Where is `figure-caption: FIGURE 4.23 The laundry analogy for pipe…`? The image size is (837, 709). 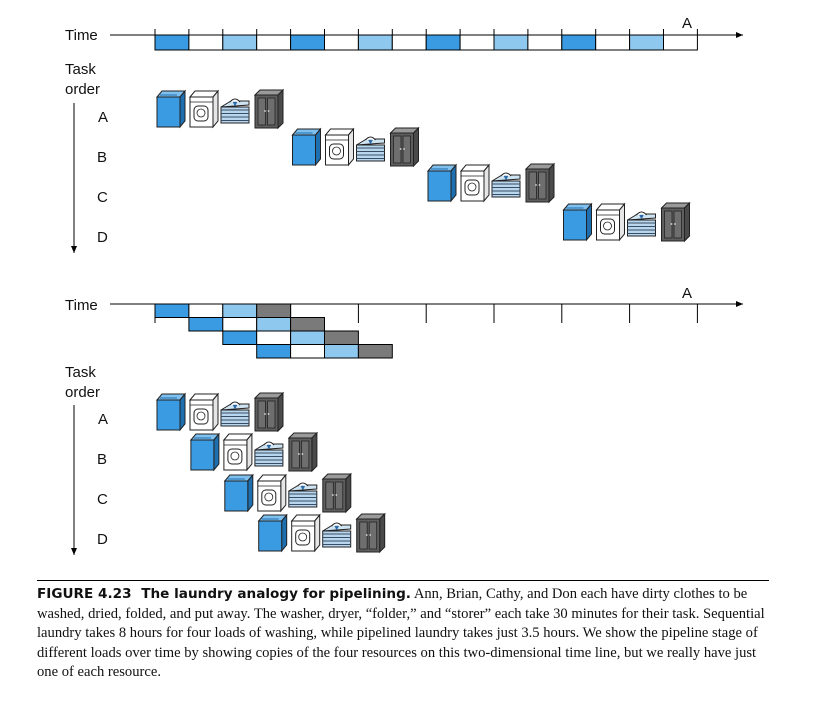
figure-caption: FIGURE 4.23 The laundry analogy for pipe… is located at coordinates (403, 631).